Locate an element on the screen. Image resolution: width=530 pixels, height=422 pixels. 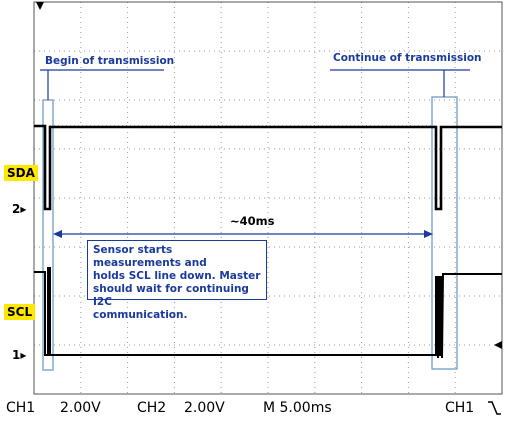
duration-arrow-left-head is located at coordinates (57, 234).